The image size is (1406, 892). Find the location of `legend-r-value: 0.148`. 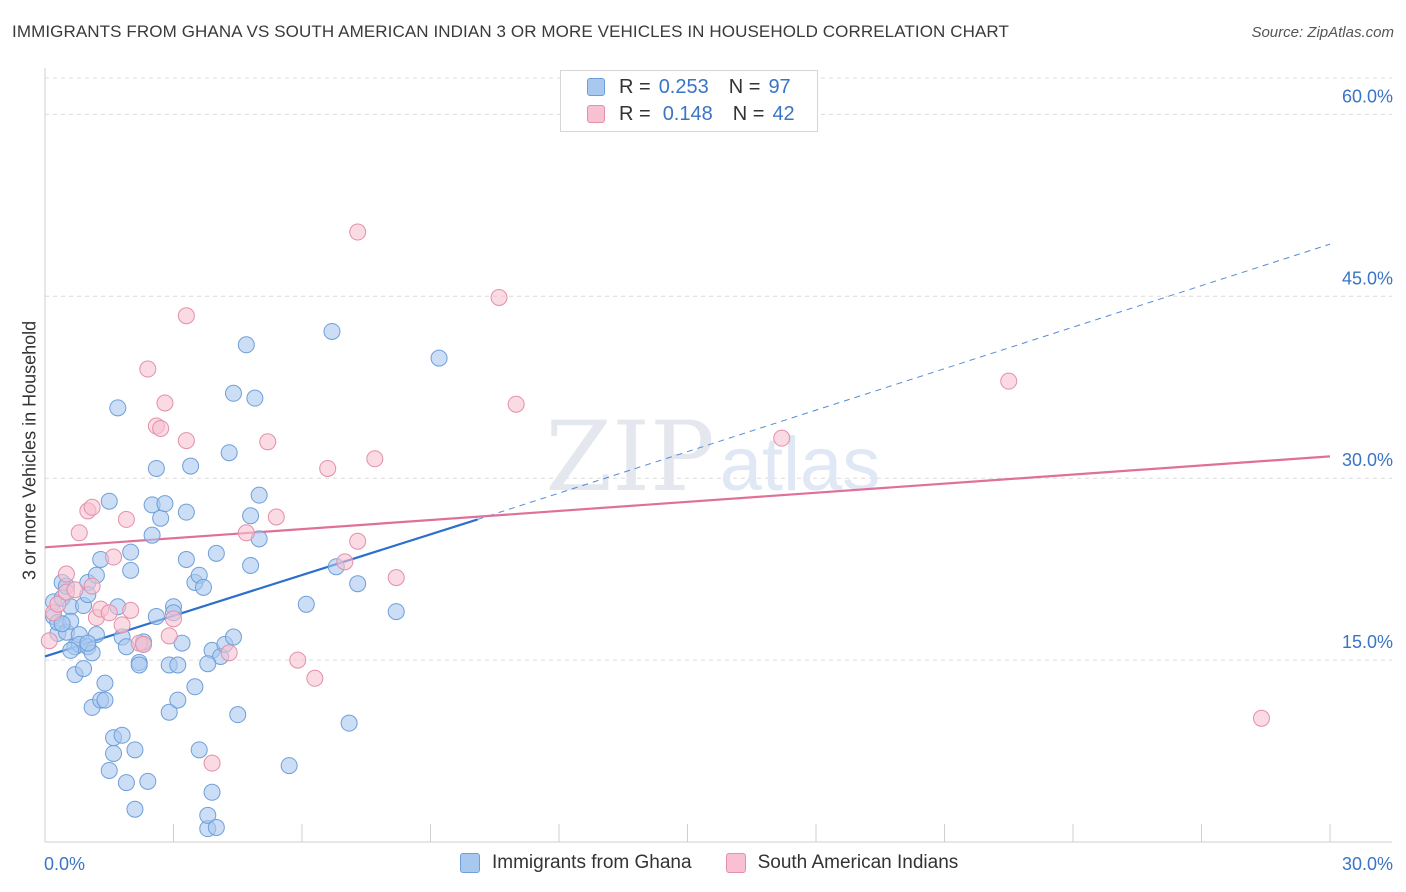

legend-r-value: 0.148 is located at coordinates (687, 113).